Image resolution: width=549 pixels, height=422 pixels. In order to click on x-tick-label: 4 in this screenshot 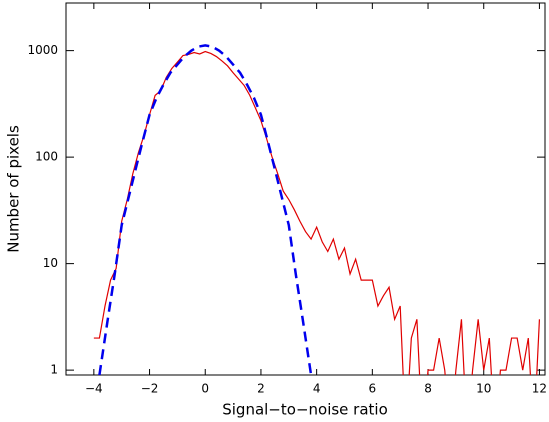, I will do `click(317, 389)`.